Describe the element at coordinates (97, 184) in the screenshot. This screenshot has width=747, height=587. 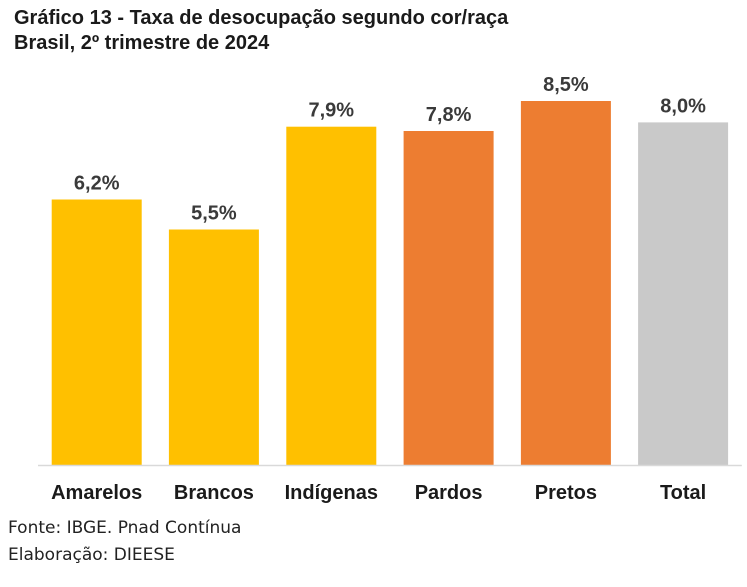
I see `data-label: 6,2%` at that location.